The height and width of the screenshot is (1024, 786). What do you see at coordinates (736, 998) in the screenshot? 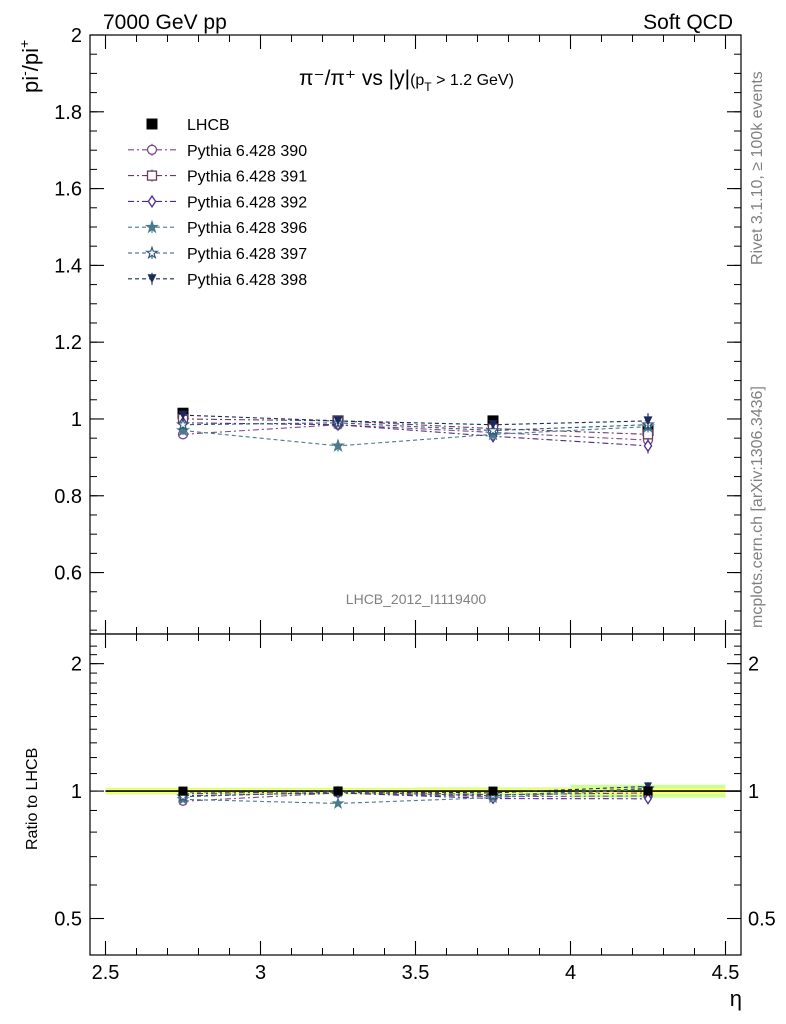
I see `x-axis-label: η` at bounding box center [736, 998].